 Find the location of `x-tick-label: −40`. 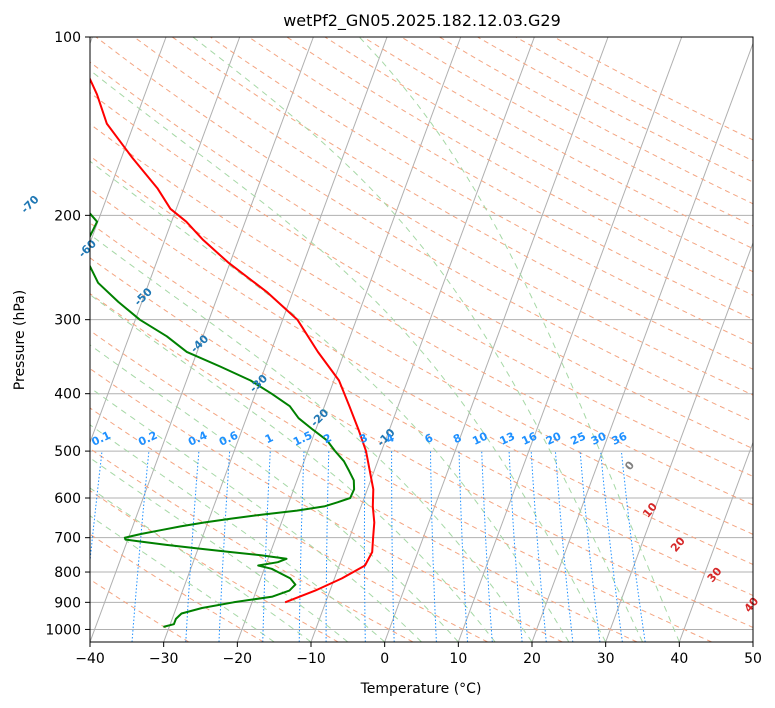

x-tick-label: −40 is located at coordinates (90, 659).